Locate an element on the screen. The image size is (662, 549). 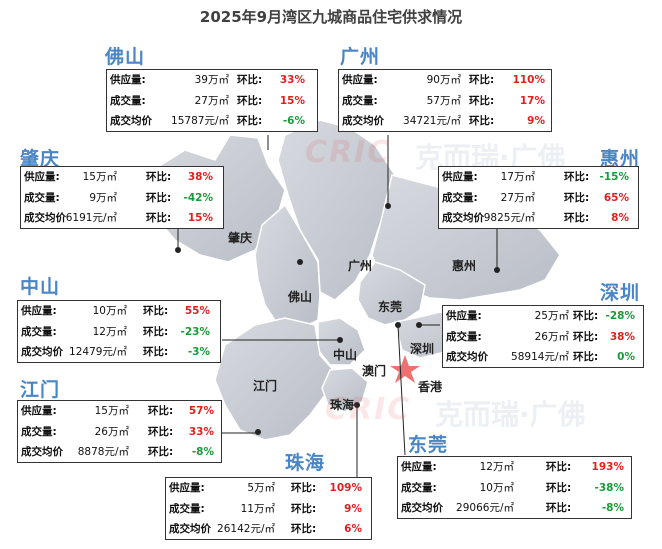
map-label-foshan: 佛山 is located at coordinates (300, 297).